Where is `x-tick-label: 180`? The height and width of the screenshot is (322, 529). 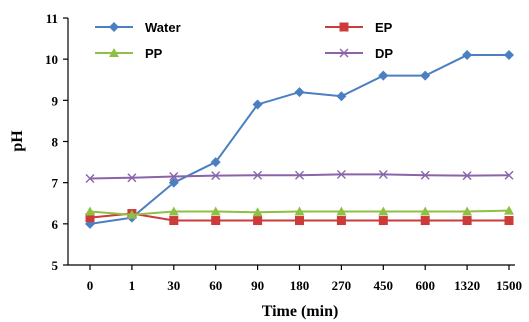 x-tick-label: 180 is located at coordinates (300, 285).